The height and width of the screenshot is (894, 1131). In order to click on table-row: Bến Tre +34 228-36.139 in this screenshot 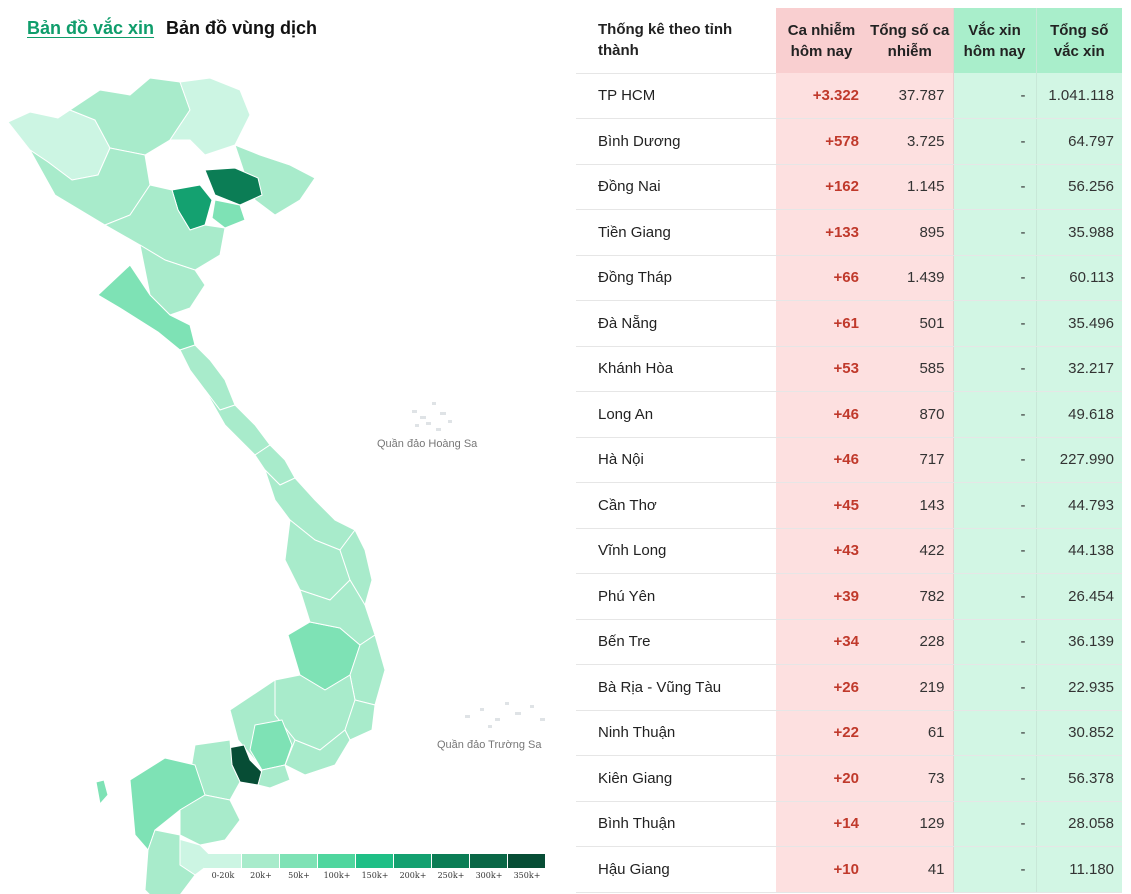, I will do `click(849, 642)`.